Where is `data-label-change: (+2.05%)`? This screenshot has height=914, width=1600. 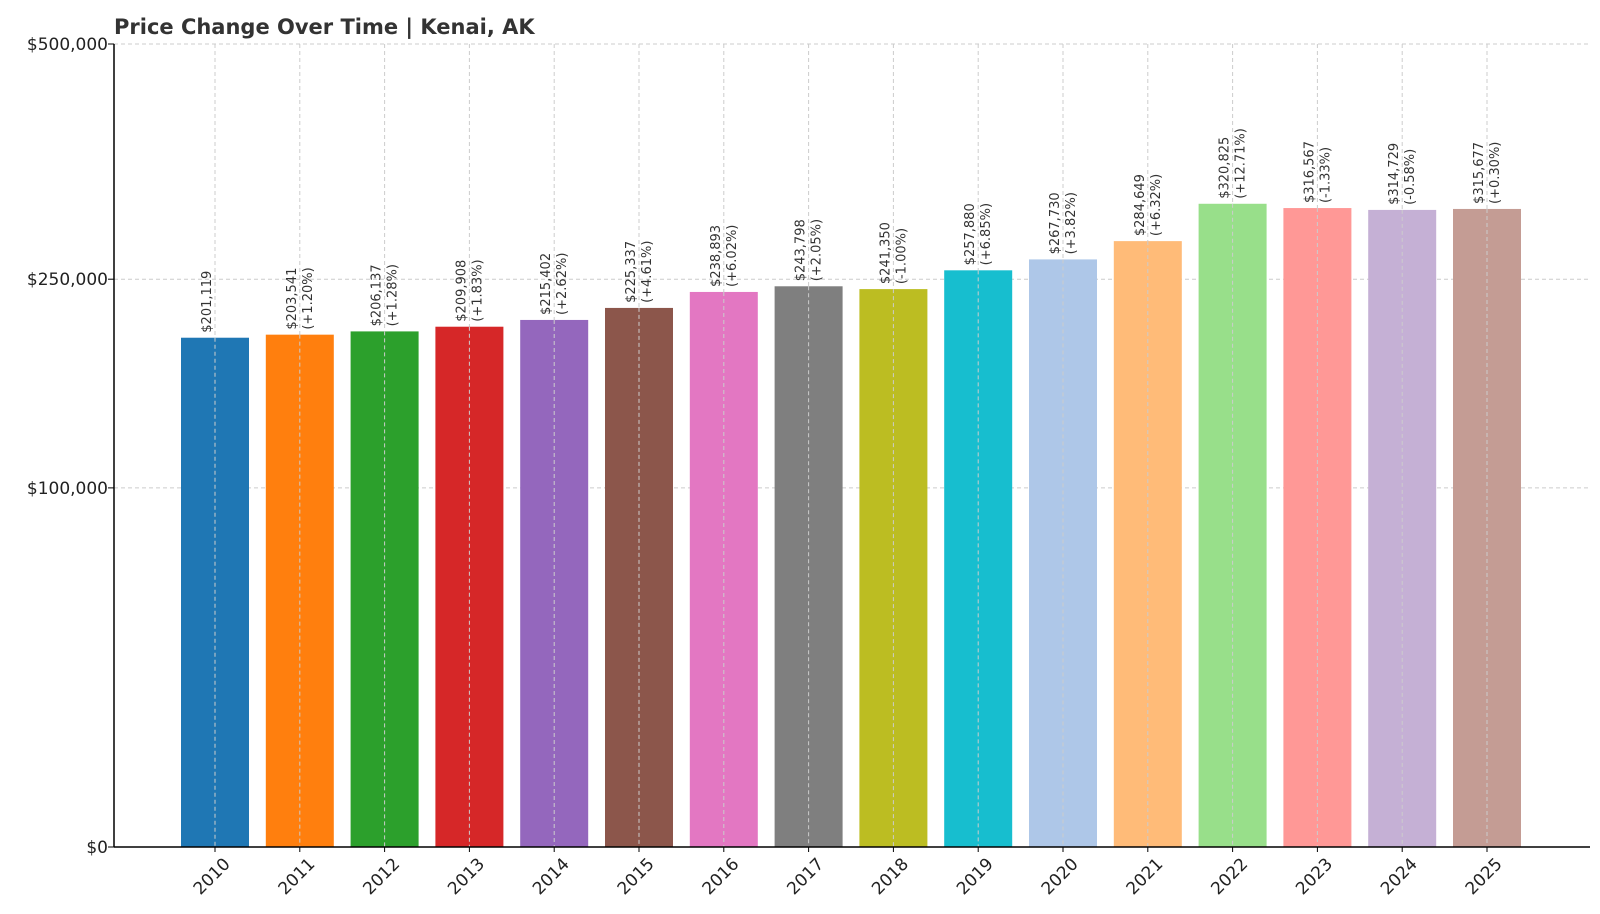
data-label-change: (+2.05%) is located at coordinates (817, 250).